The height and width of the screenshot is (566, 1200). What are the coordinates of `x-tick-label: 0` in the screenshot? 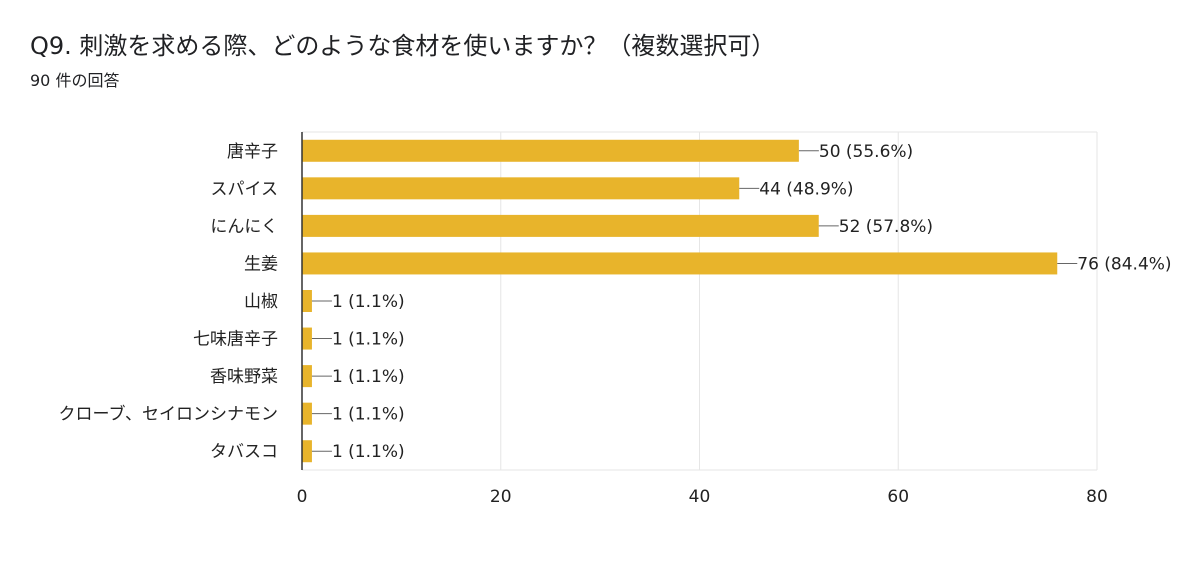 It's located at (302, 497).